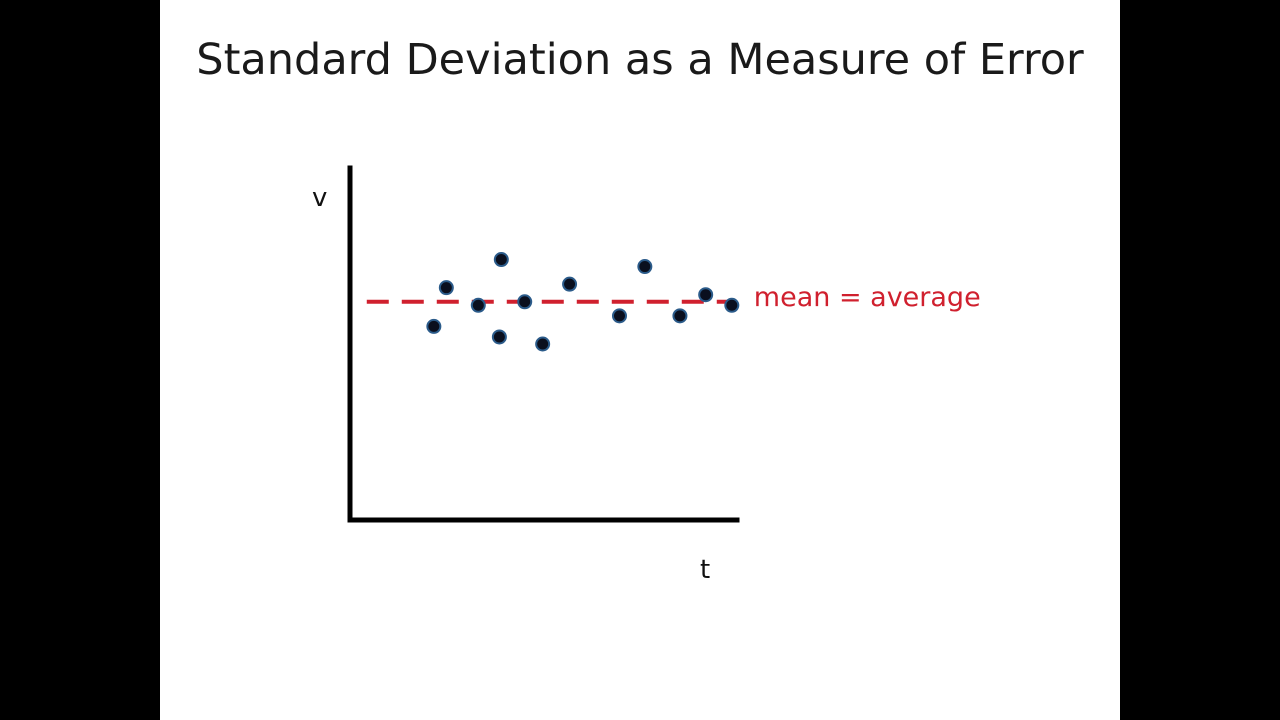  Describe the element at coordinates (583, 302) in the screenshot. I see `data-points` at that location.